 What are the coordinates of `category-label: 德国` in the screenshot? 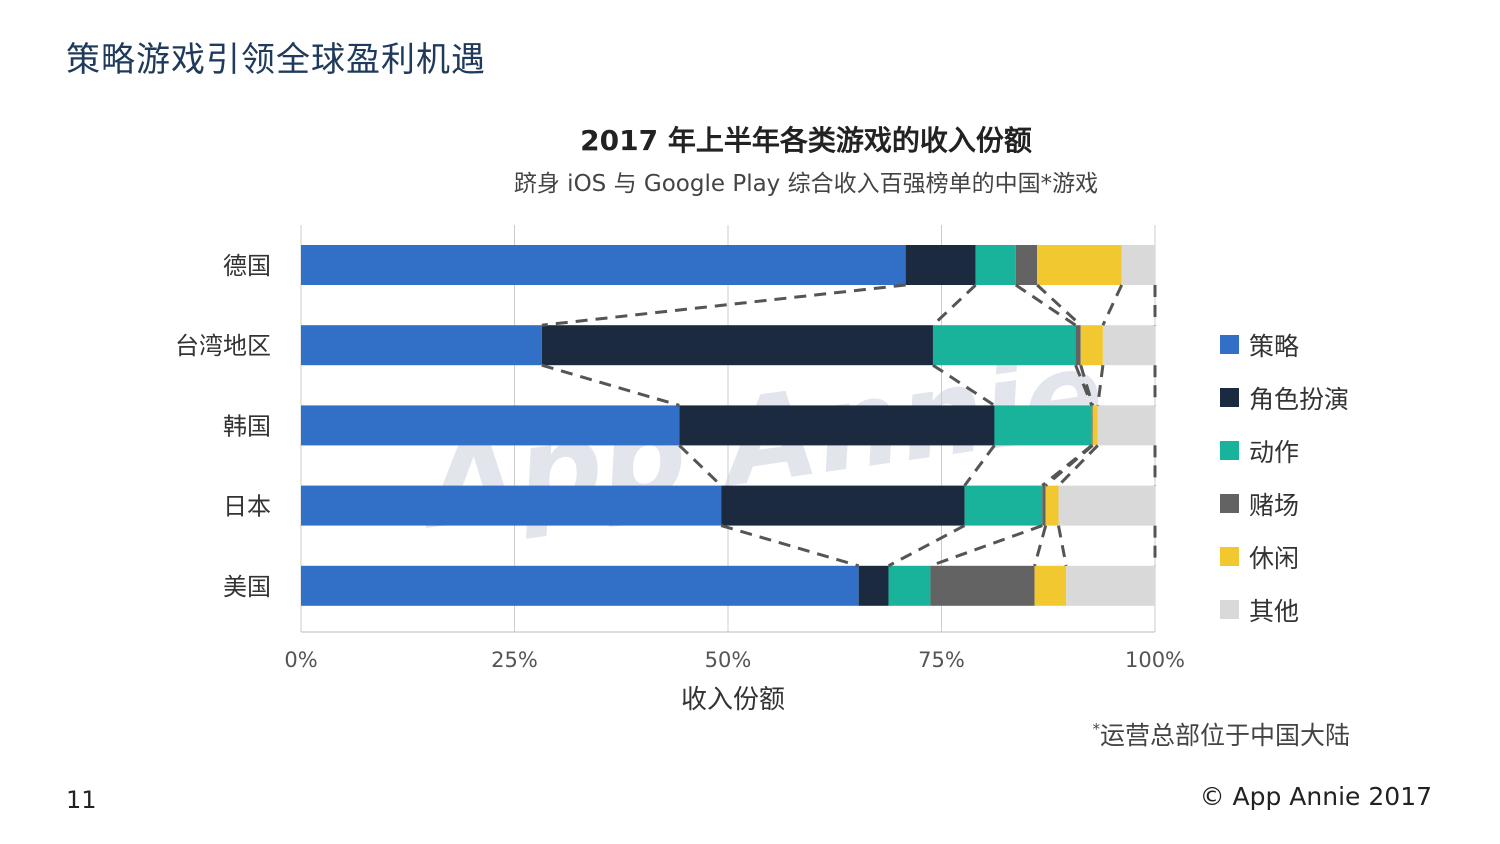 It's located at (247, 266).